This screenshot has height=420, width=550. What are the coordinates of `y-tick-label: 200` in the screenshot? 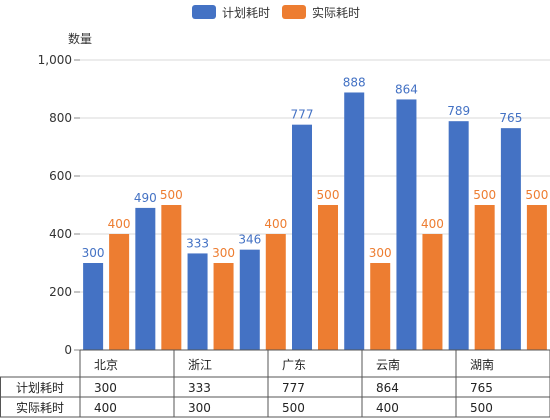 It's located at (60, 292).